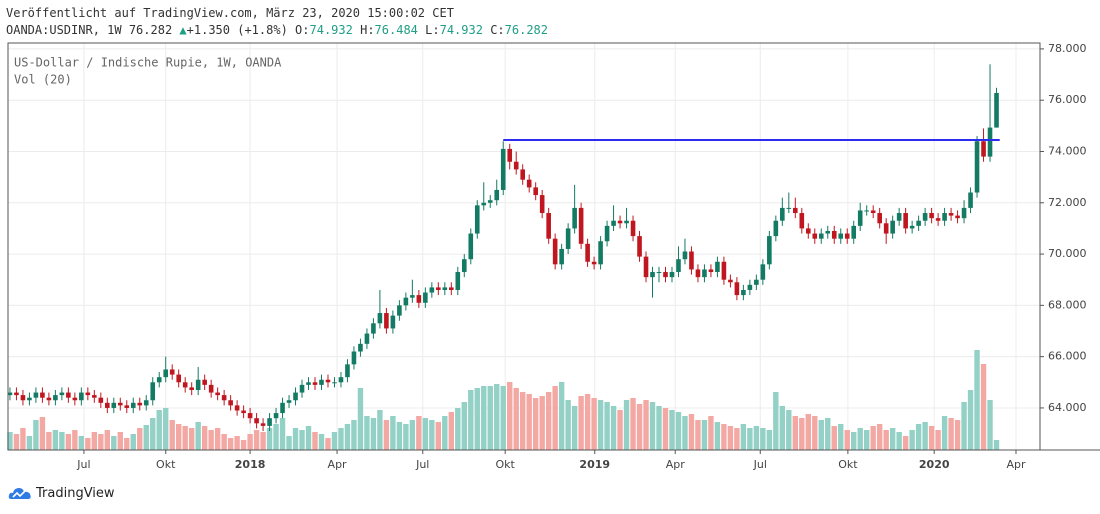  What do you see at coordinates (1067, 150) in the screenshot?
I see `y-tick-label: 74.000` at bounding box center [1067, 150].